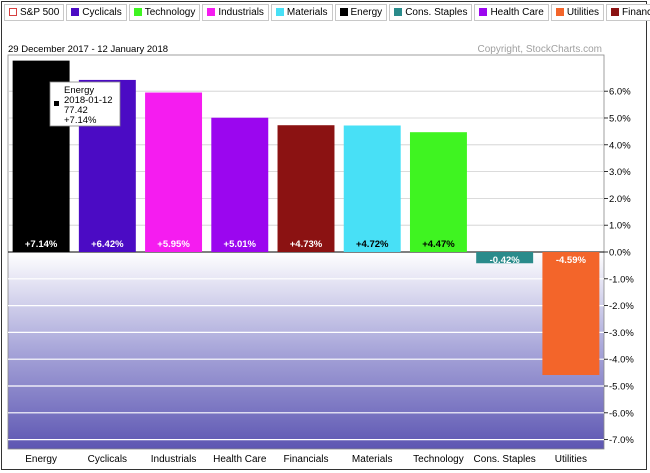 This screenshot has height=473, width=650. Describe the element at coordinates (79, 90) in the screenshot. I see `tooltip-name: Energy` at that location.